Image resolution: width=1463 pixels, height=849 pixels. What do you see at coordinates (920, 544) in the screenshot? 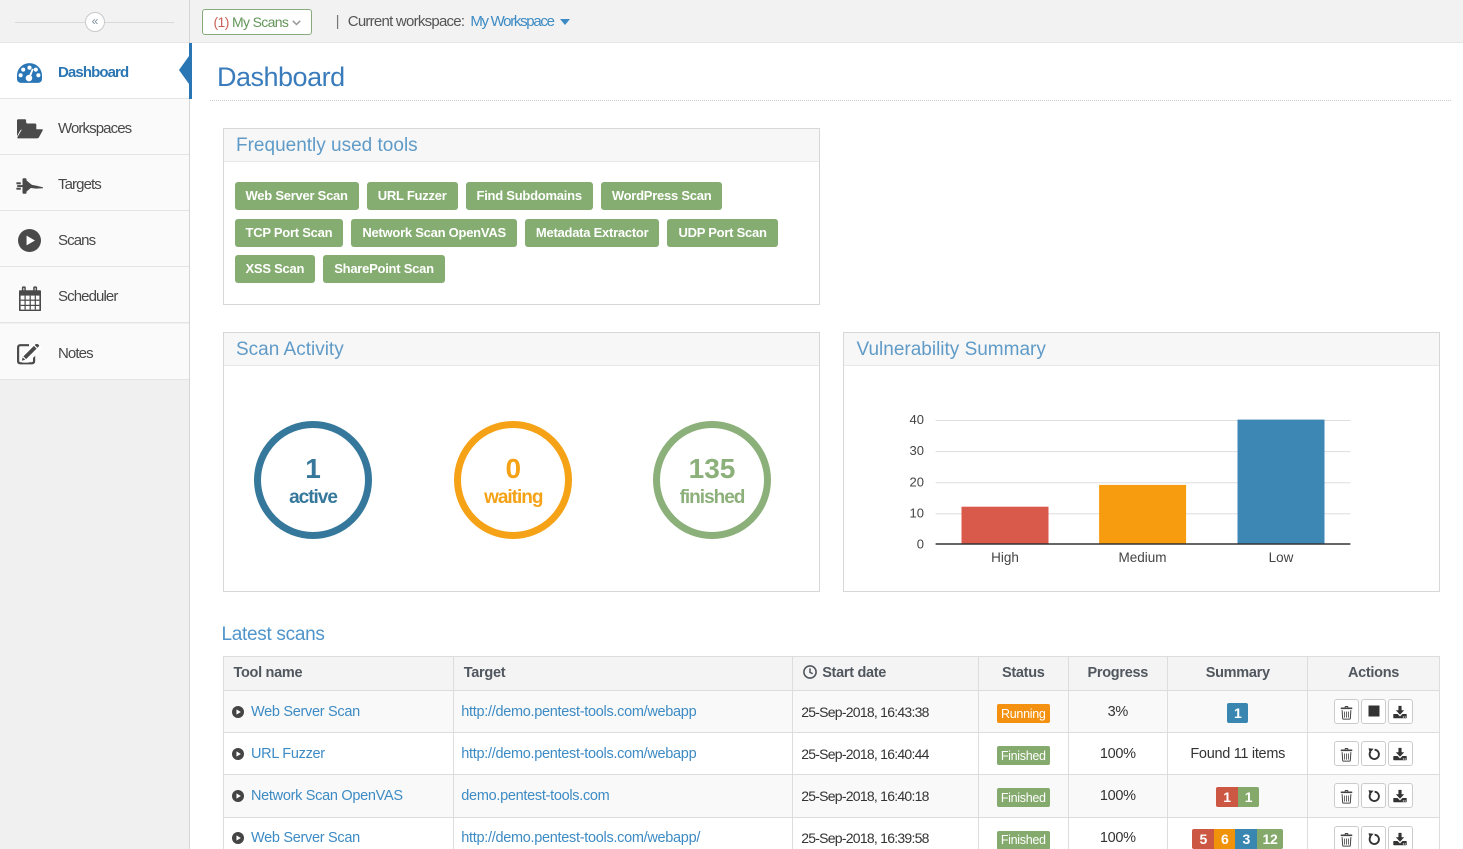
I see `svg-text: 0` at bounding box center [920, 544].